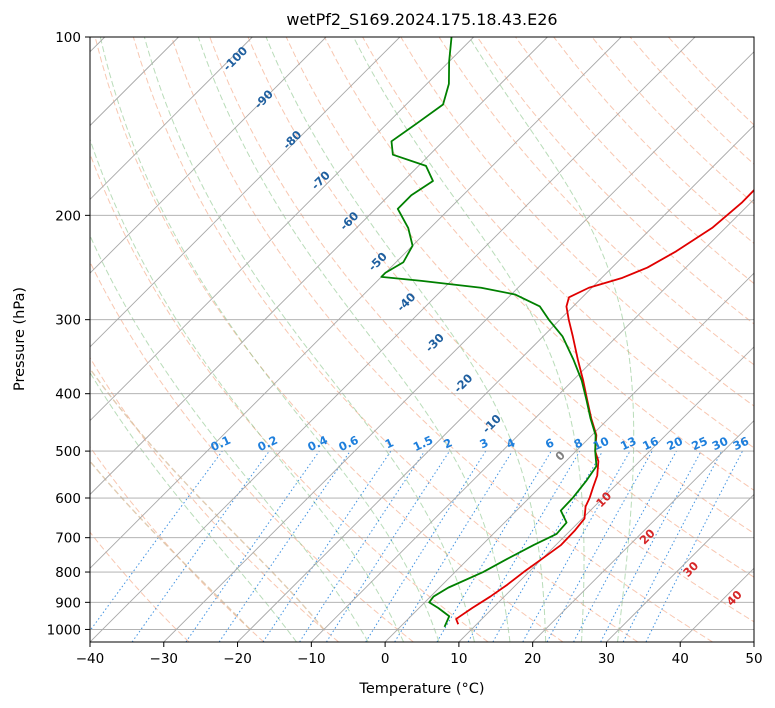 This screenshot has height=708, width=775. I want to click on mixing-ratio-label: 10, so click(601, 443).